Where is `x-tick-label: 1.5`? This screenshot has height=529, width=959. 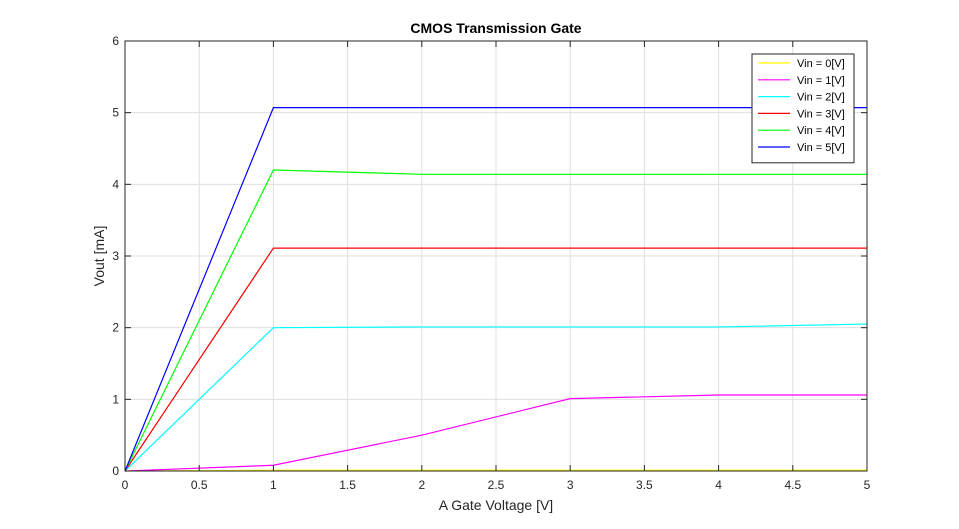 x-tick-label: 1.5 is located at coordinates (347, 485).